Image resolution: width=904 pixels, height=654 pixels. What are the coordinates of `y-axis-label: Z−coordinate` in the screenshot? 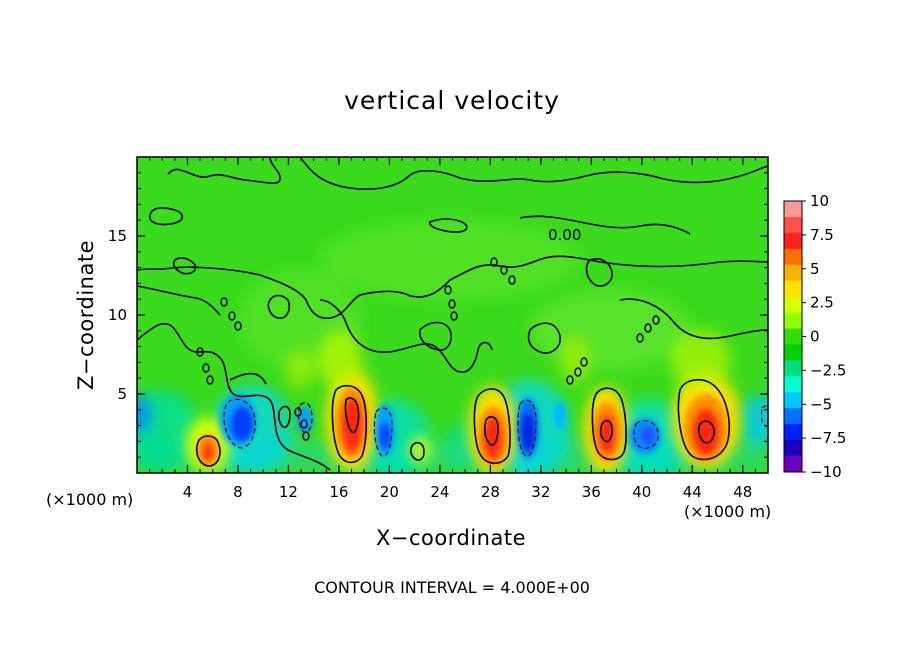 It's located at (86, 315).